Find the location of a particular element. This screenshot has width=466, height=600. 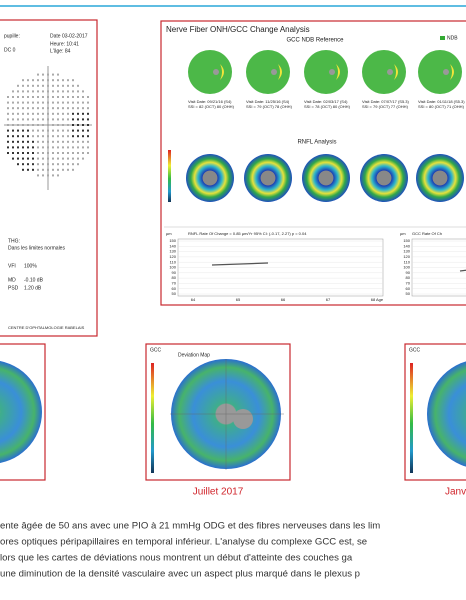

y-label: 100 is located at coordinates (406, 267).